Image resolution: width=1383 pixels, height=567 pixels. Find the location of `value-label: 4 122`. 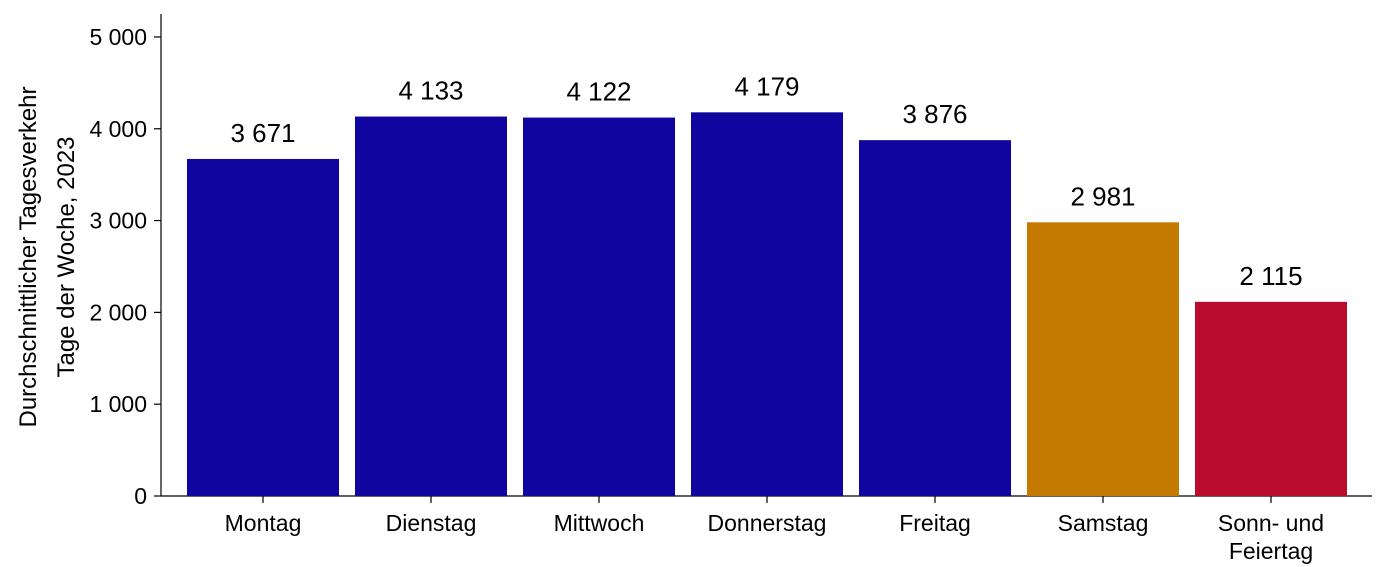

value-label: 4 122 is located at coordinates (598, 92).